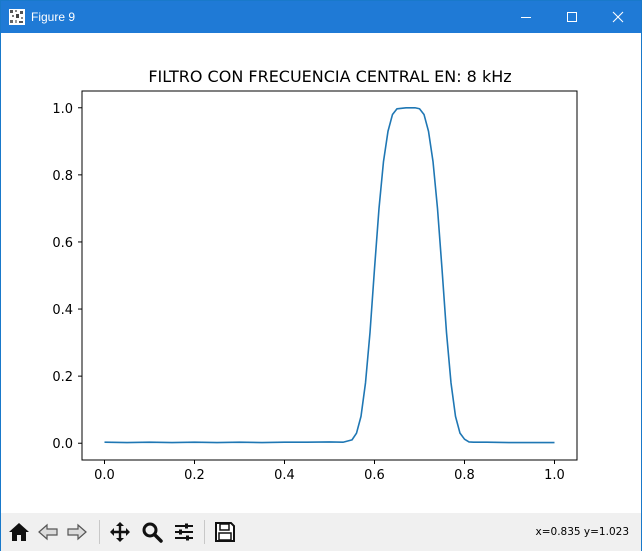 This screenshot has height=551, width=642. What do you see at coordinates (62, 444) in the screenshot?
I see `y-tick-label: 0.0` at bounding box center [62, 444].